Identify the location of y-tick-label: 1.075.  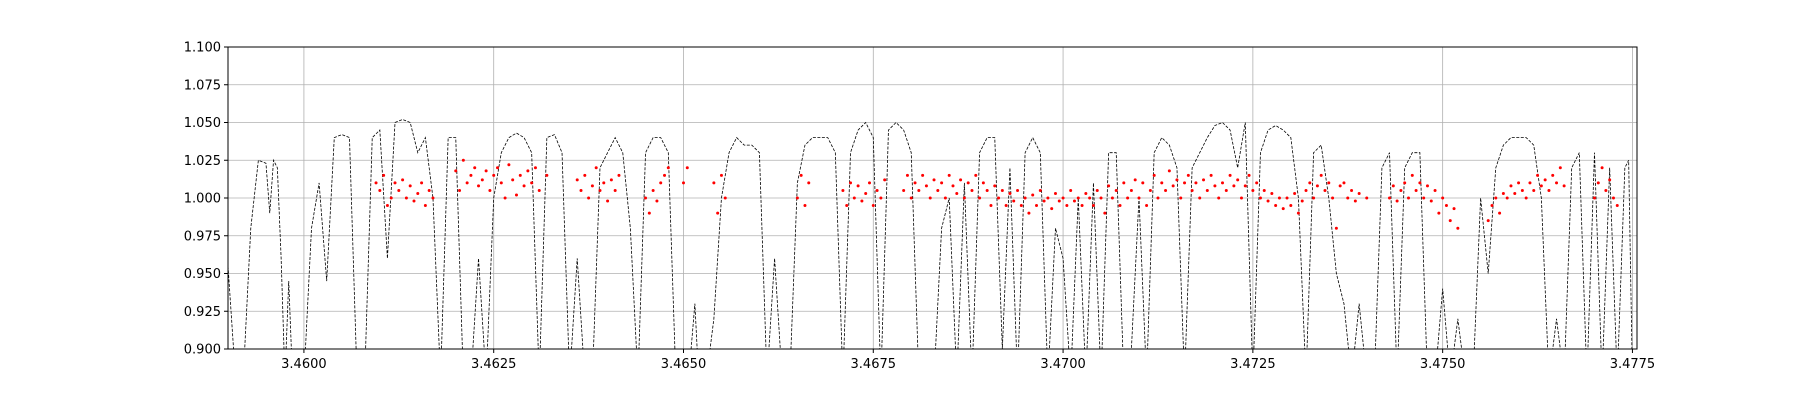
(202, 85).